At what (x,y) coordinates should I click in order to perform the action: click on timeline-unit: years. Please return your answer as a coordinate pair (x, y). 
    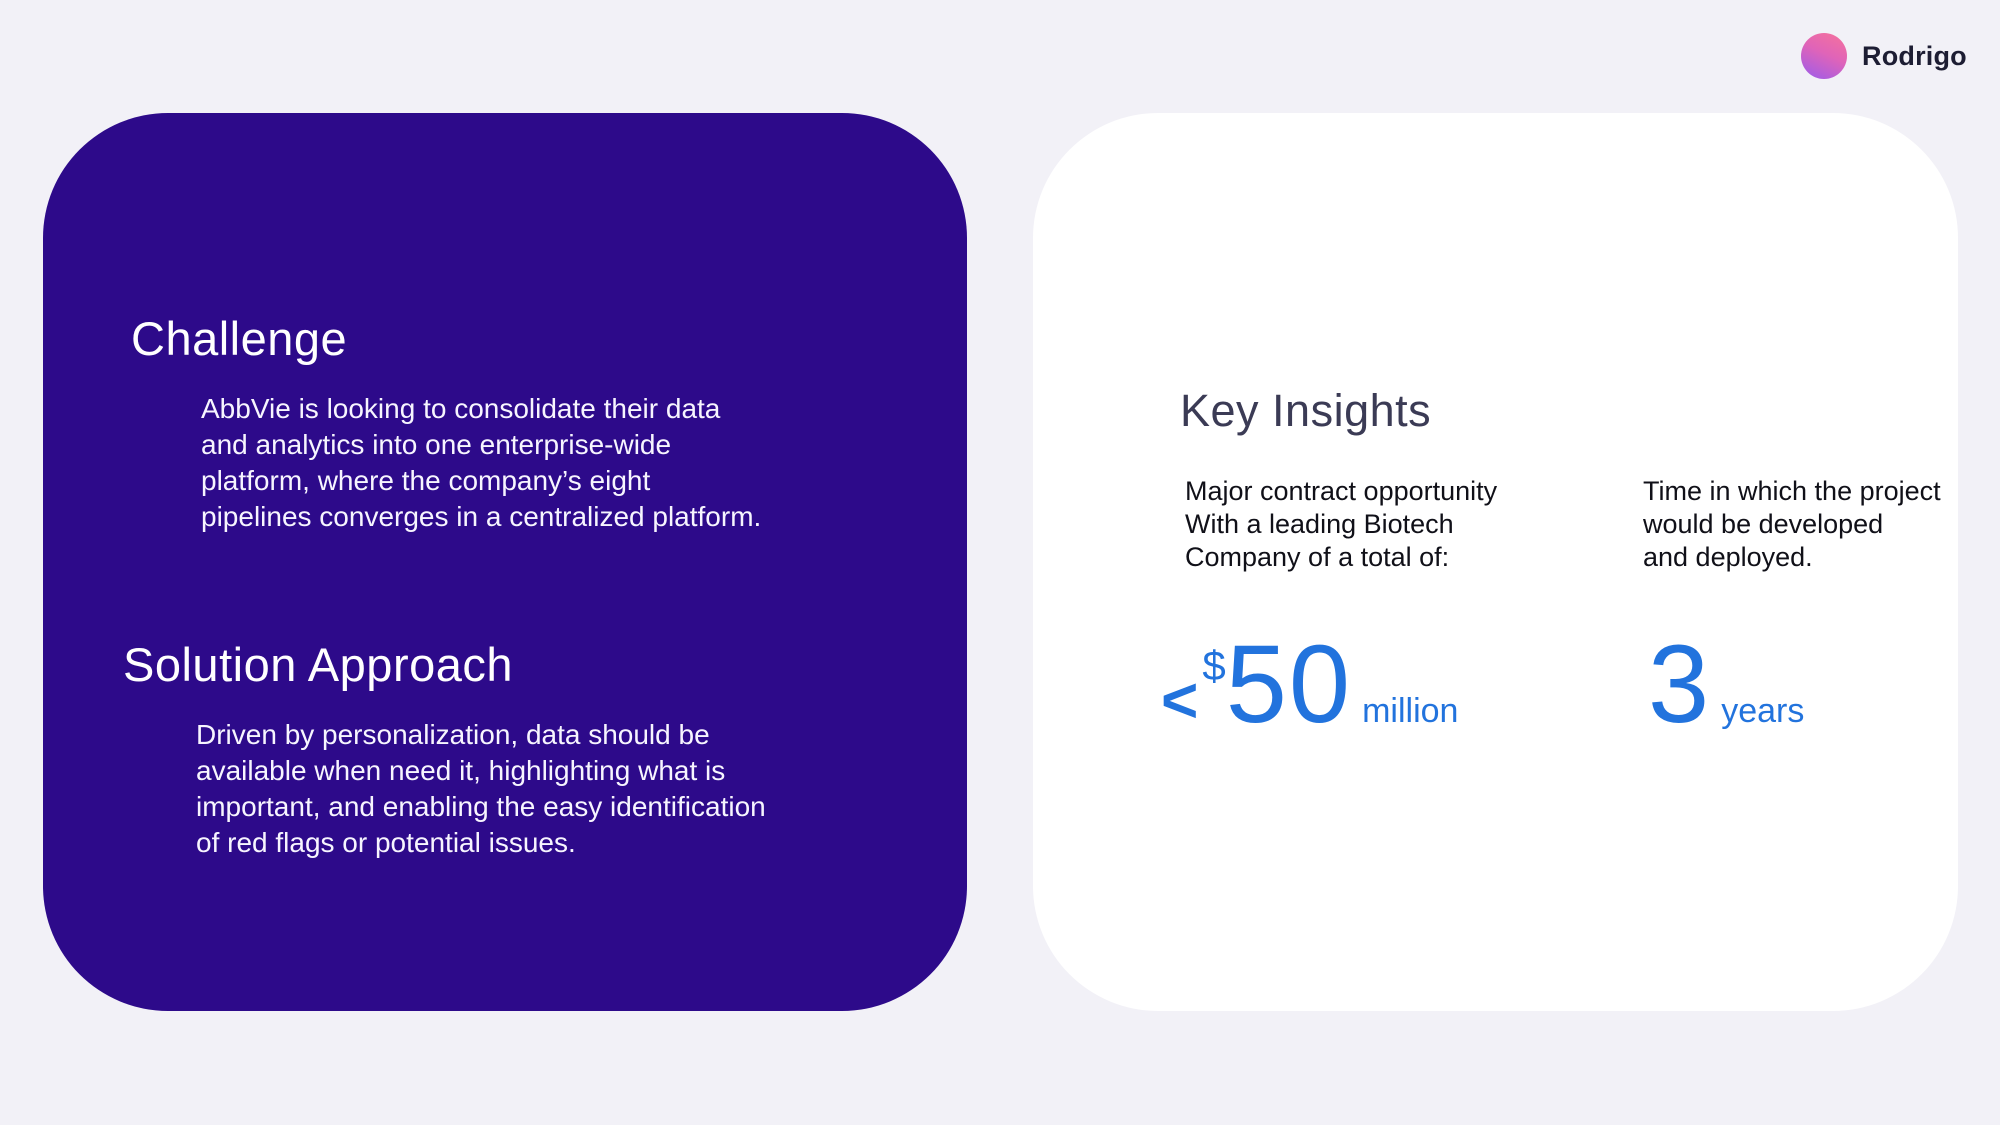
    Looking at the image, I should click on (1763, 711).